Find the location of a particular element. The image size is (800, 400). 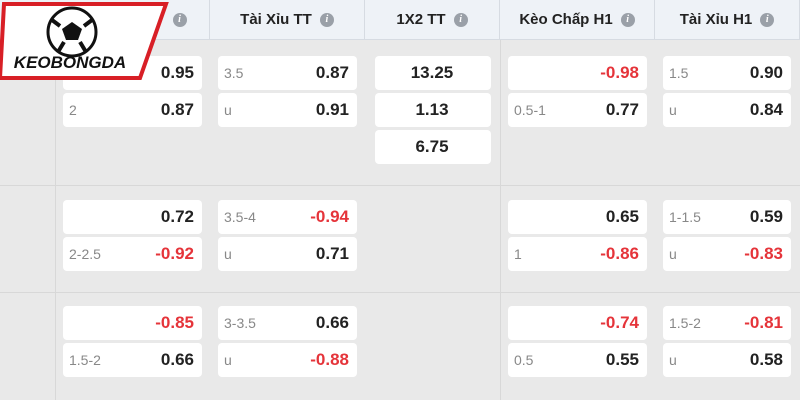

odds-value: 13.25 is located at coordinates (432, 72).